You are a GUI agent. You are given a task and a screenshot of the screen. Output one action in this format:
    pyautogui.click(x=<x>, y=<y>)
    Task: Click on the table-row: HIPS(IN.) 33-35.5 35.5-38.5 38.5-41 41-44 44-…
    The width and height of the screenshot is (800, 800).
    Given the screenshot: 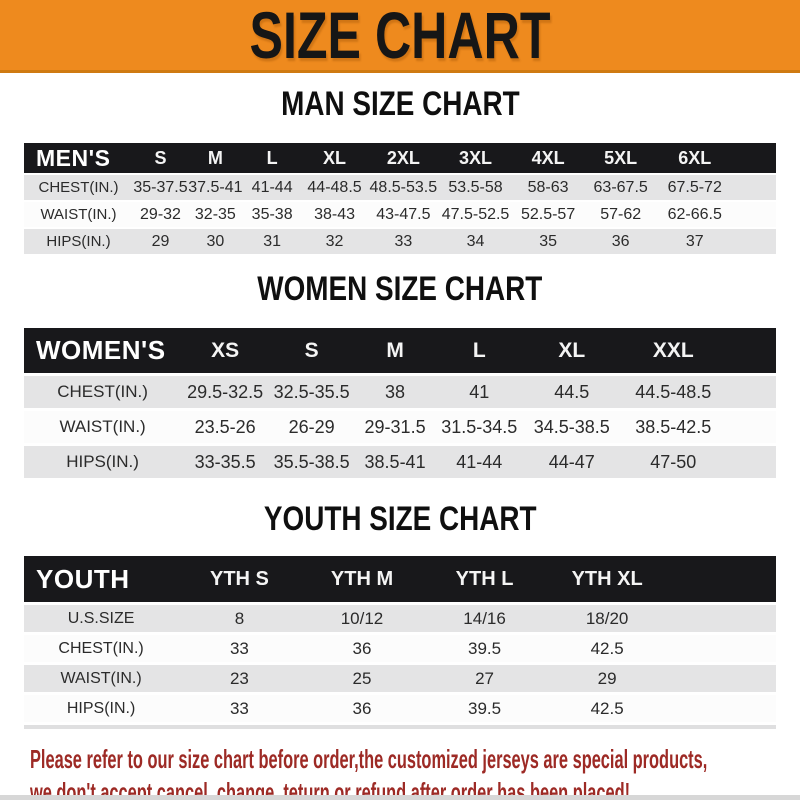 What is the action you would take?
    pyautogui.click(x=400, y=462)
    